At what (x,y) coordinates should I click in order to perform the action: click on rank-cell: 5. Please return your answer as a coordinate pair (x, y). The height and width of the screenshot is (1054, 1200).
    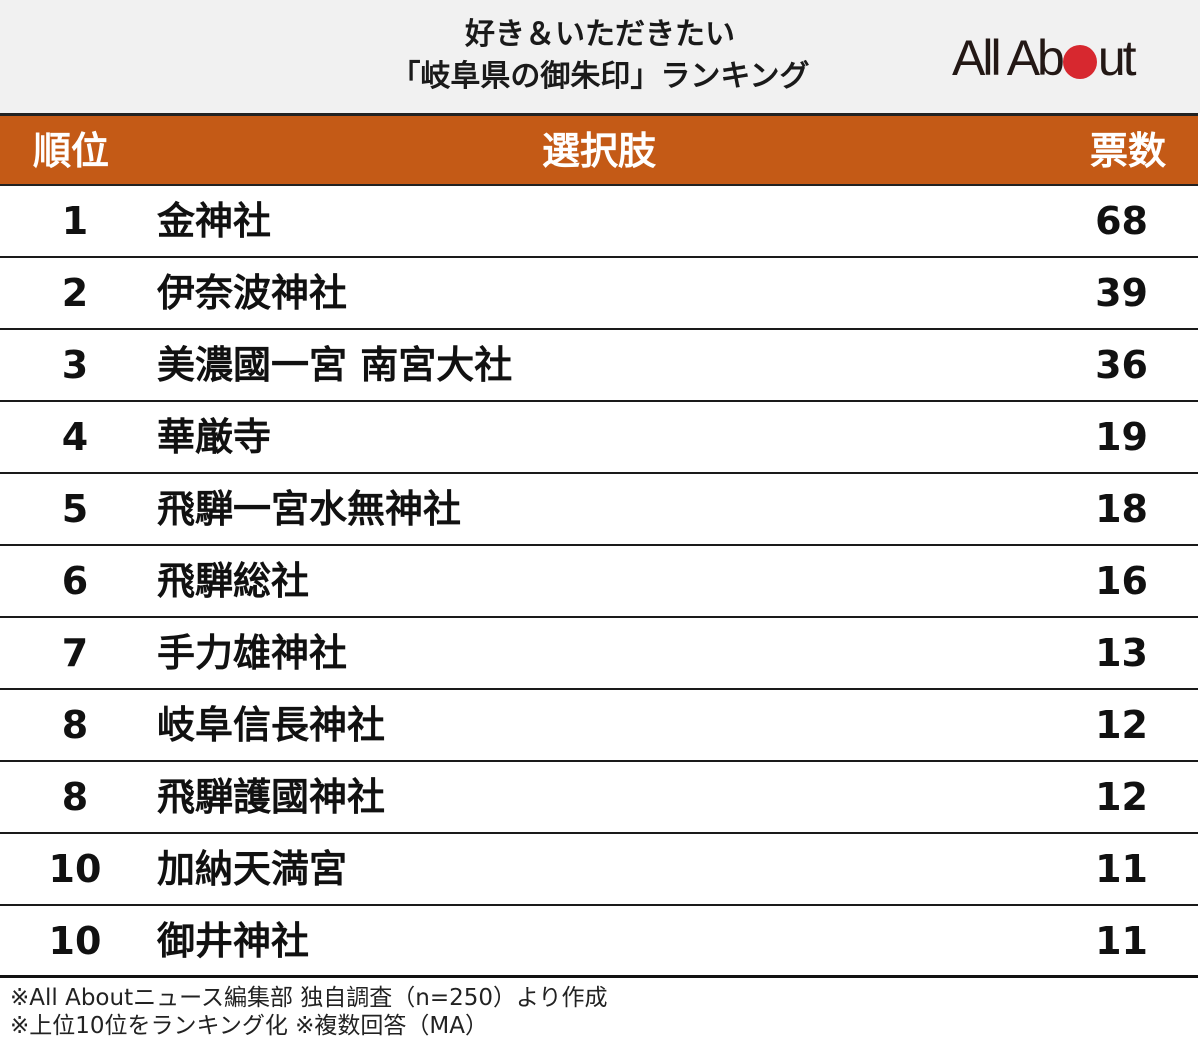
    Looking at the image, I should click on (75, 509).